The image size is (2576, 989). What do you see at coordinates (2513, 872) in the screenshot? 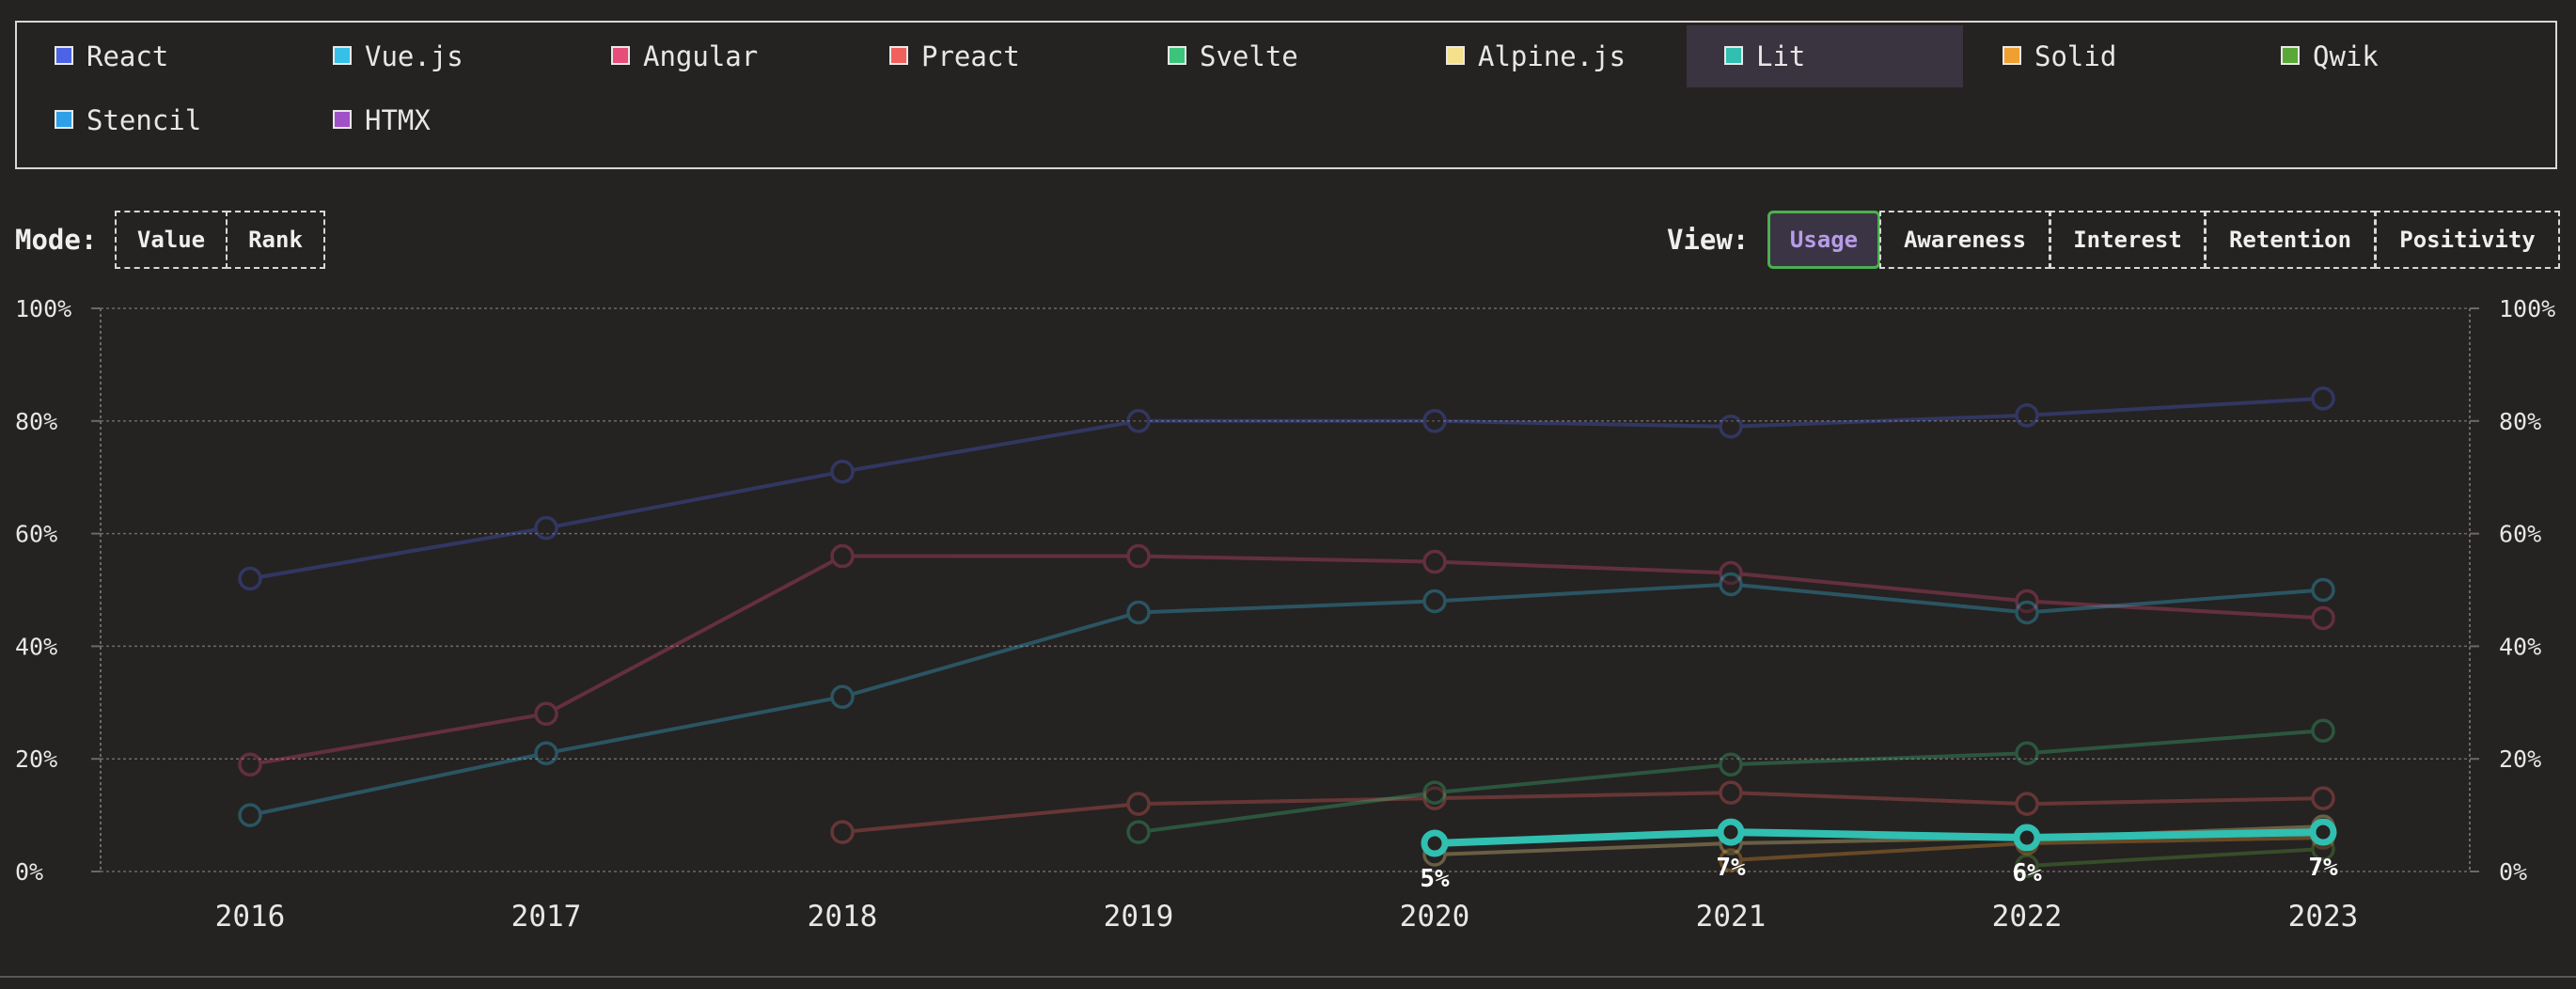
I see `y-tick-label-right: 0%` at bounding box center [2513, 872].